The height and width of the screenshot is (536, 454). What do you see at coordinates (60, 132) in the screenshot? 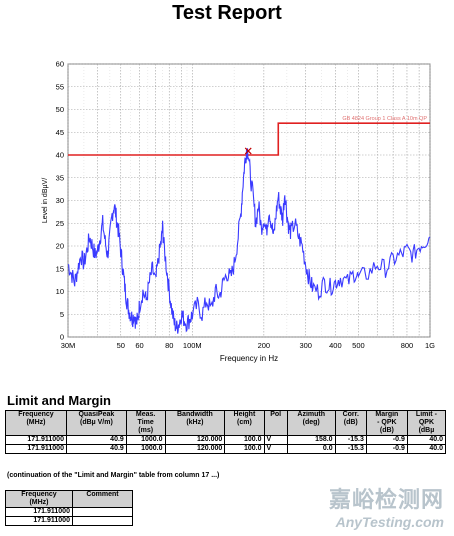
I see `y-tick-label: 45` at bounding box center [60, 132].